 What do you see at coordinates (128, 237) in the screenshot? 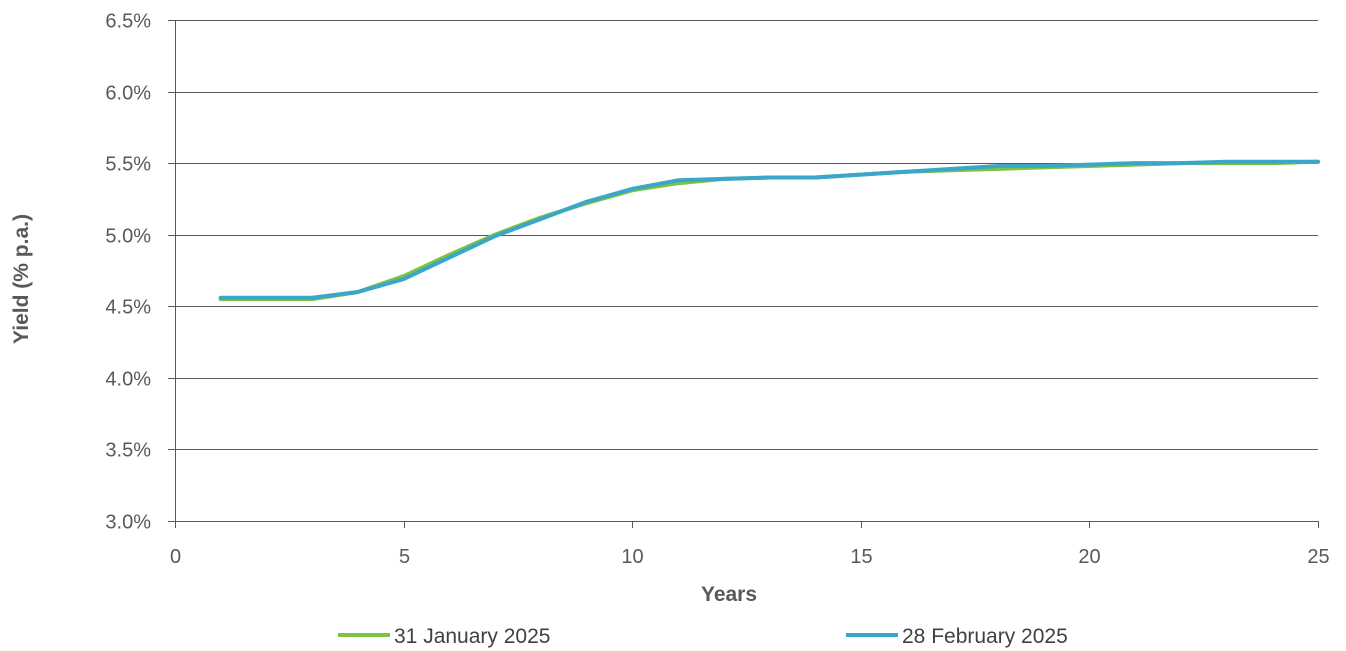
I see `y-tick-label: 5.0%` at bounding box center [128, 237].